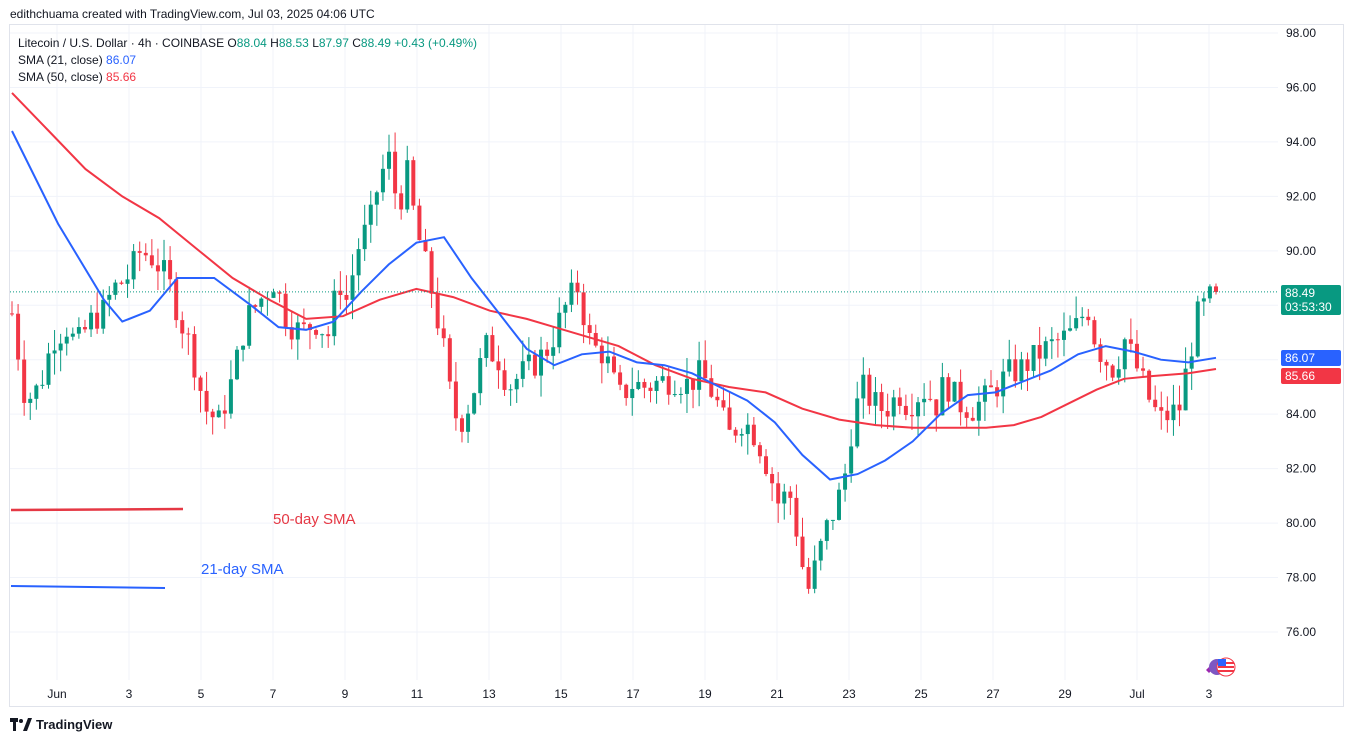 This screenshot has width=1354, height=743. Describe the element at coordinates (247, 77) in the screenshot. I see `sma50-row: SMA (50, close) 85.66` at that location.